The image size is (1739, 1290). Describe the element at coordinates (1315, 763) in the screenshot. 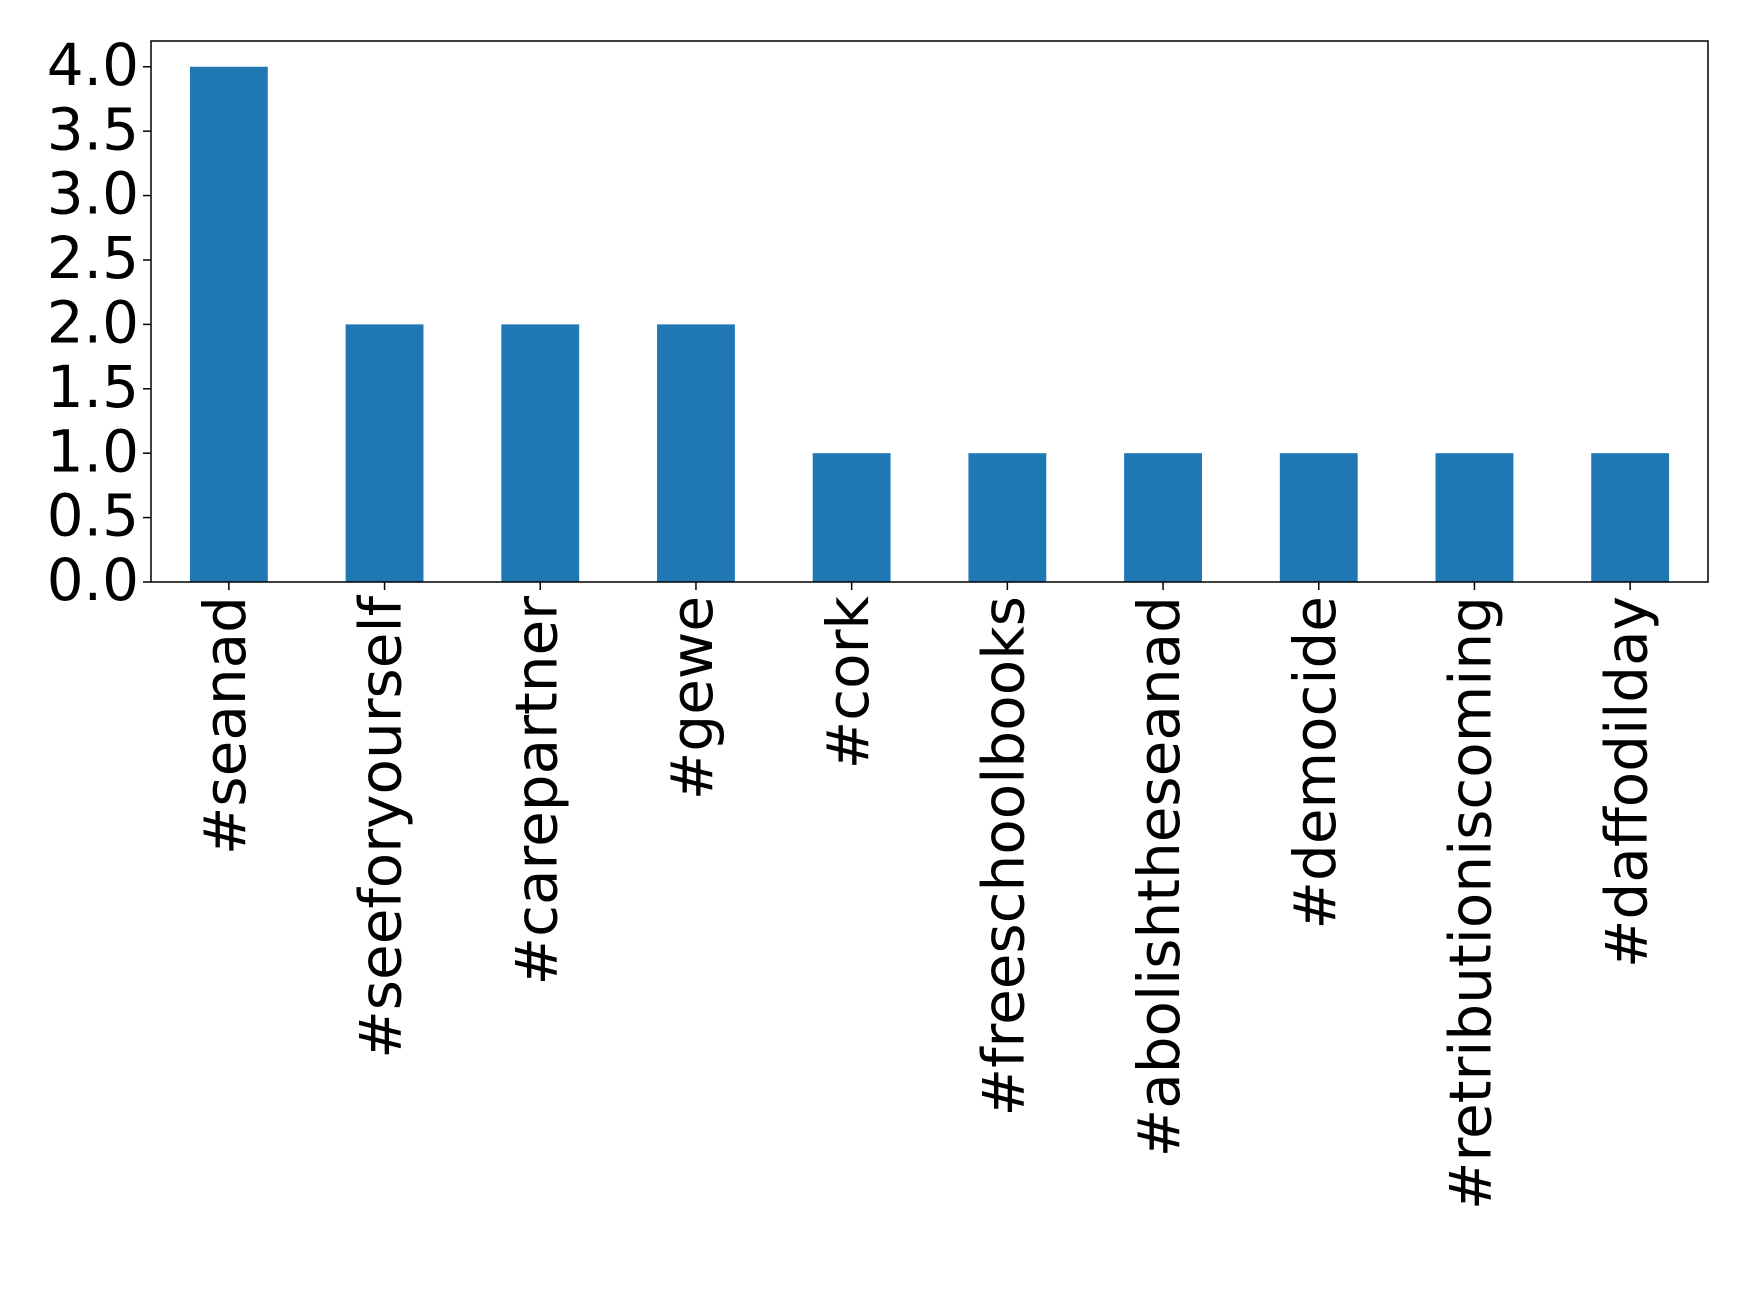

I see `x-tick-label: #democide` at that location.